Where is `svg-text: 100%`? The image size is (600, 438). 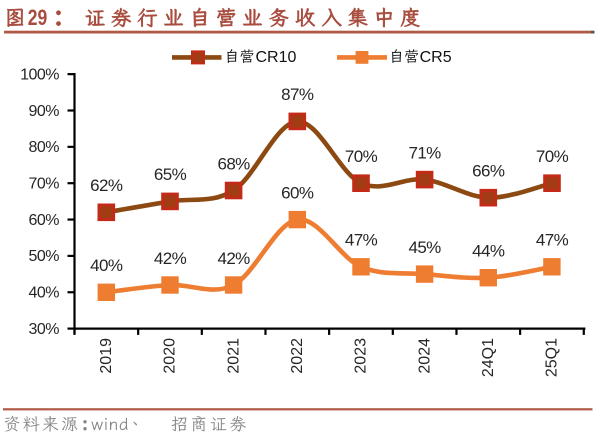 svg-text: 100% is located at coordinates (39, 75).